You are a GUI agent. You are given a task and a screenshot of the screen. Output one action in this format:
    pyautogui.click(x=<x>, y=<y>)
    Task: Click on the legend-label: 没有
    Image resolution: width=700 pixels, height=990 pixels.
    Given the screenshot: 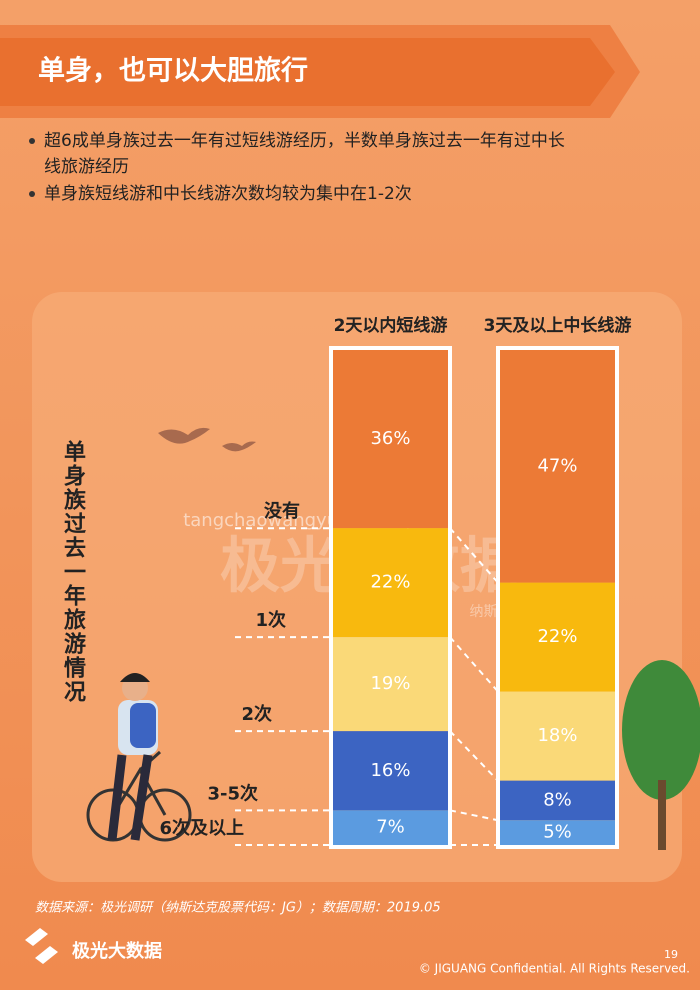 What is the action you would take?
    pyautogui.click(x=282, y=511)
    